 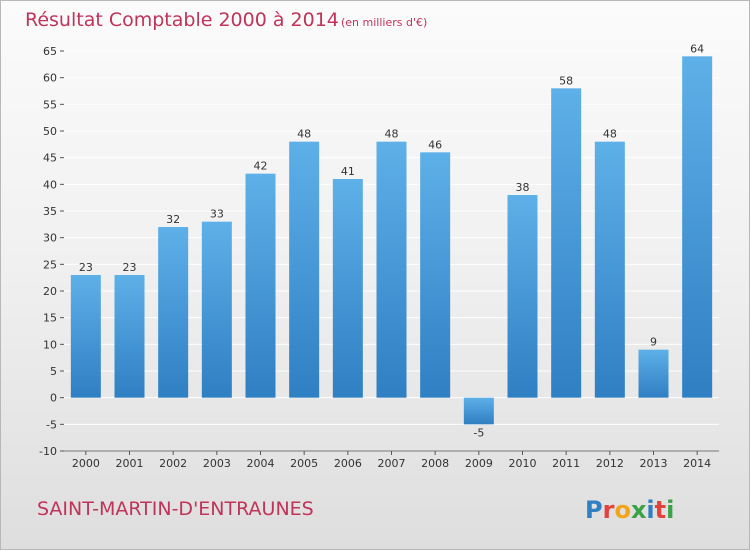 I want to click on commune-name: SAINT-MARTIN-D'ENTRAUNES, so click(x=175, y=509).